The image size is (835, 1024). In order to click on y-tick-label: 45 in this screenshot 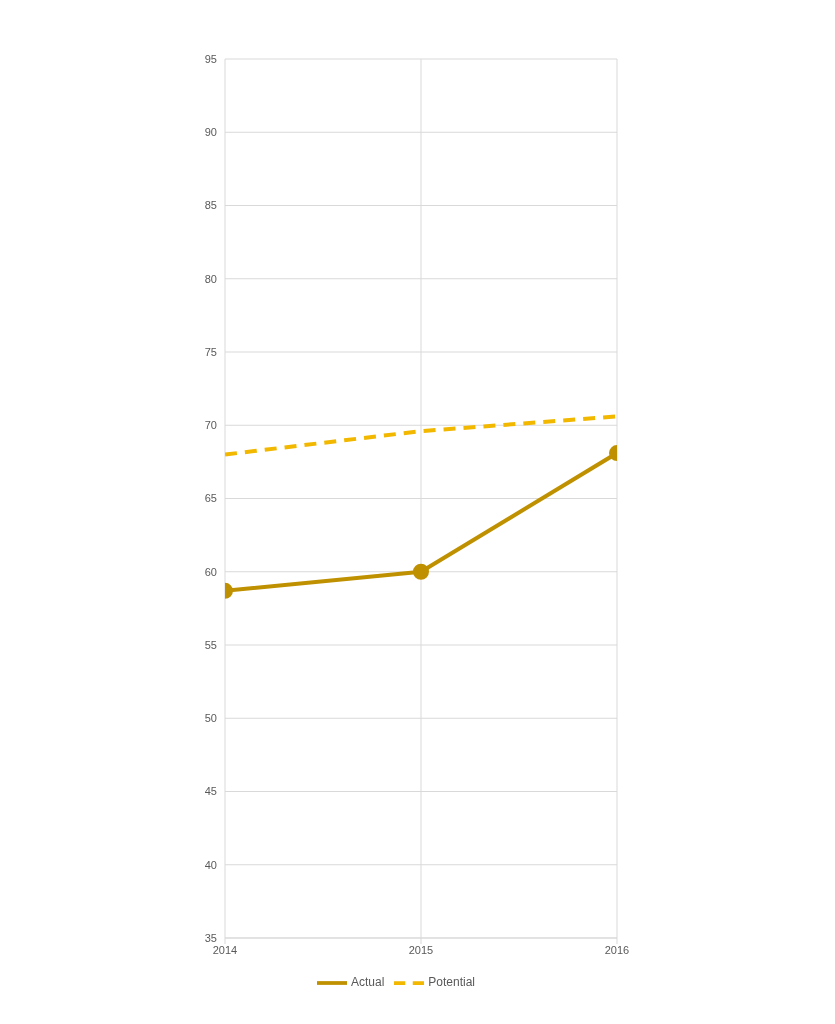, I will do `click(210, 791)`.